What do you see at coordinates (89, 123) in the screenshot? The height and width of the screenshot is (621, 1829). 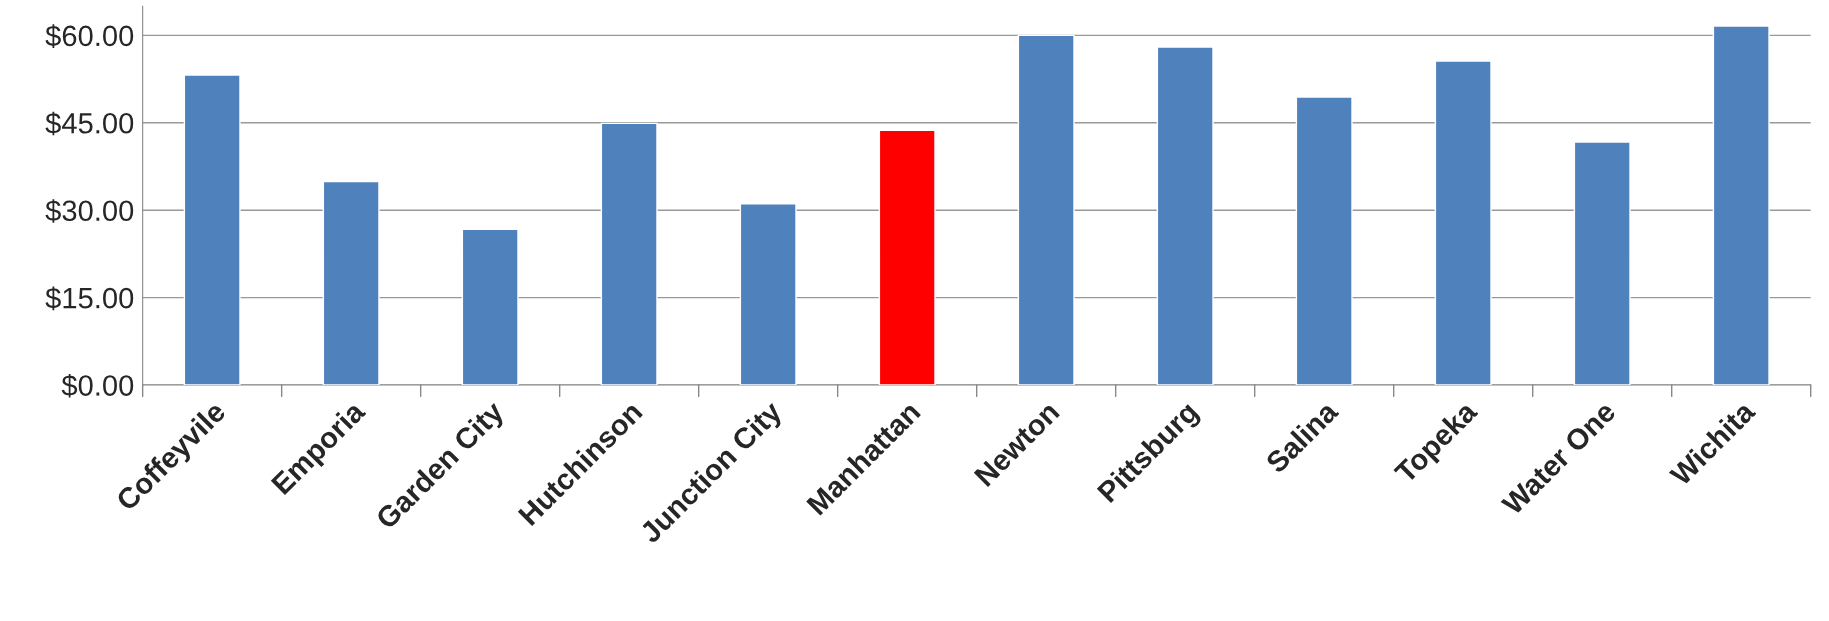 I see `y-tick-label: $45.00` at bounding box center [89, 123].